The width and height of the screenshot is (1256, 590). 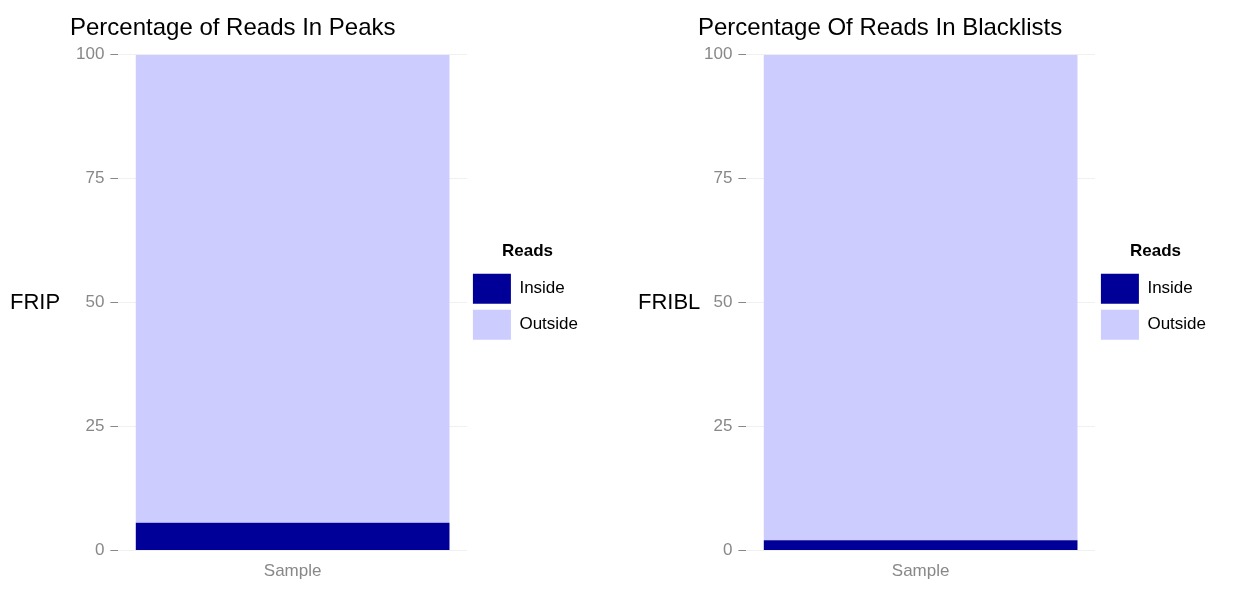 What do you see at coordinates (233, 27) in the screenshot?
I see `chart-title: Percentage of Reads In Peaks` at bounding box center [233, 27].